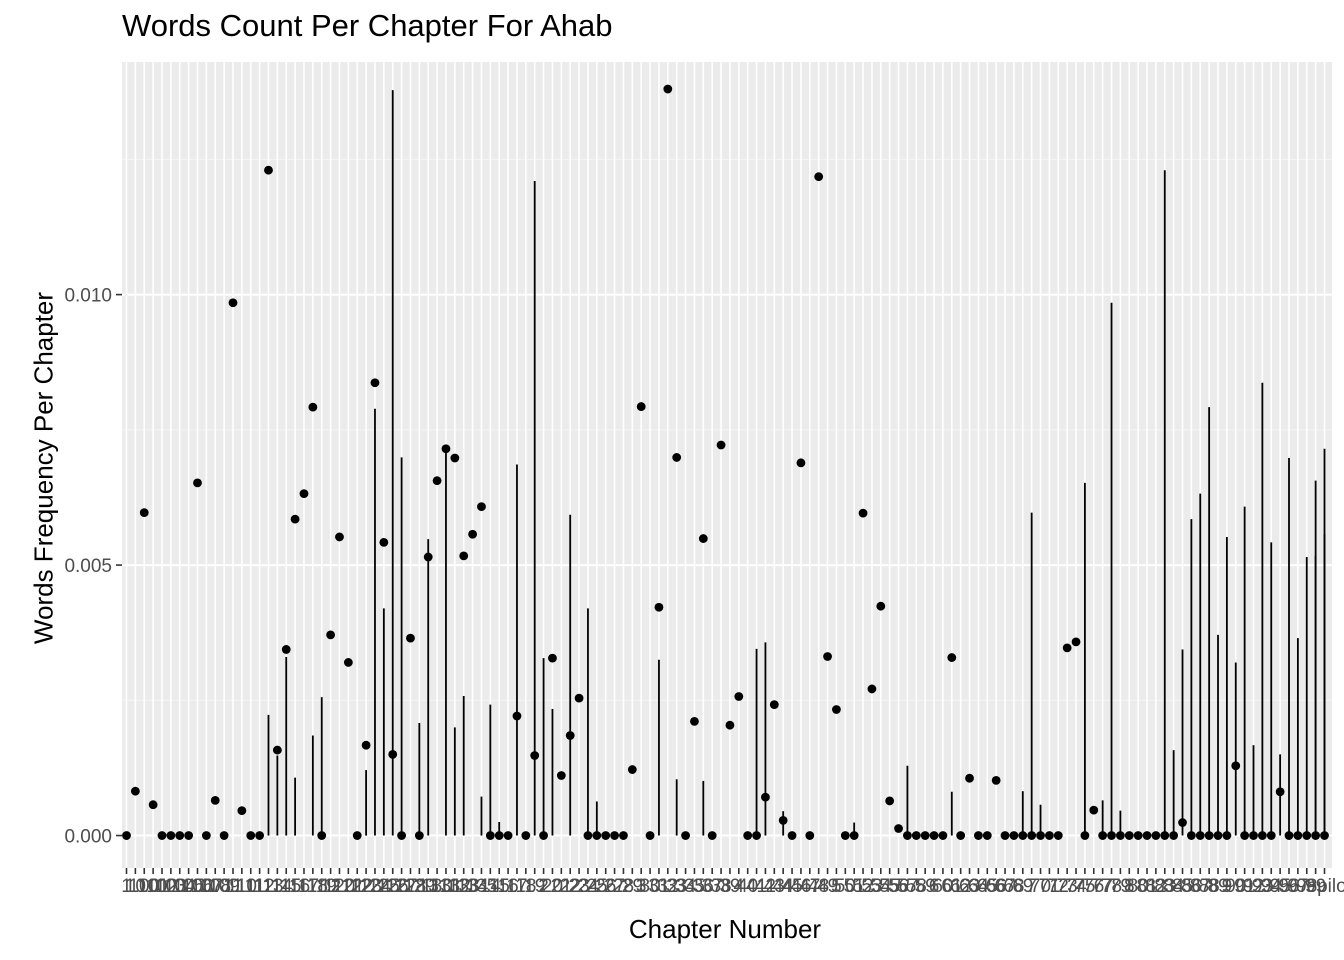 This screenshot has width=1344, height=960. Describe the element at coordinates (979, 886) in the screenshot. I see `x-tick-label: 64` at that location.